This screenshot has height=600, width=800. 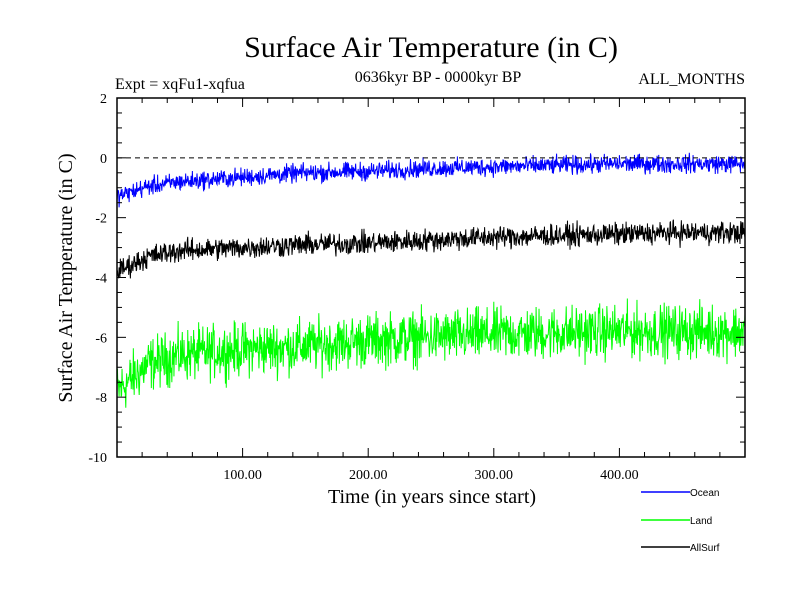 What do you see at coordinates (438, 77) in the screenshot?
I see `time-range-label: 0636kyr BP - 0000kyr BP` at bounding box center [438, 77].